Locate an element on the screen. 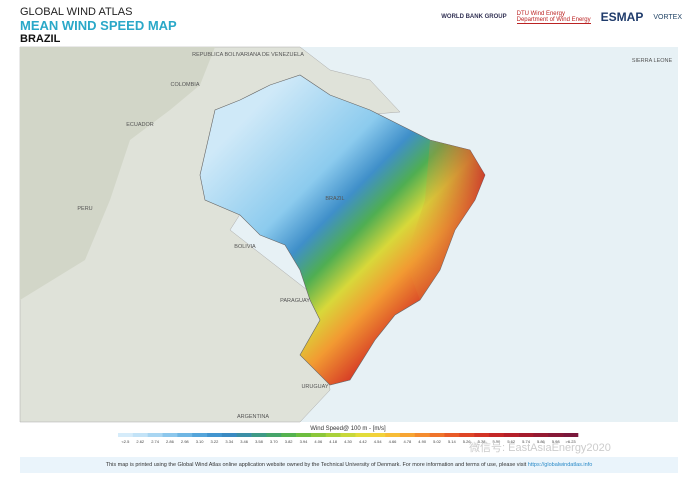 The height and width of the screenshot is (488, 696). legend-title: Wind Speed@ 100 m - [m/s] is located at coordinates (348, 429).